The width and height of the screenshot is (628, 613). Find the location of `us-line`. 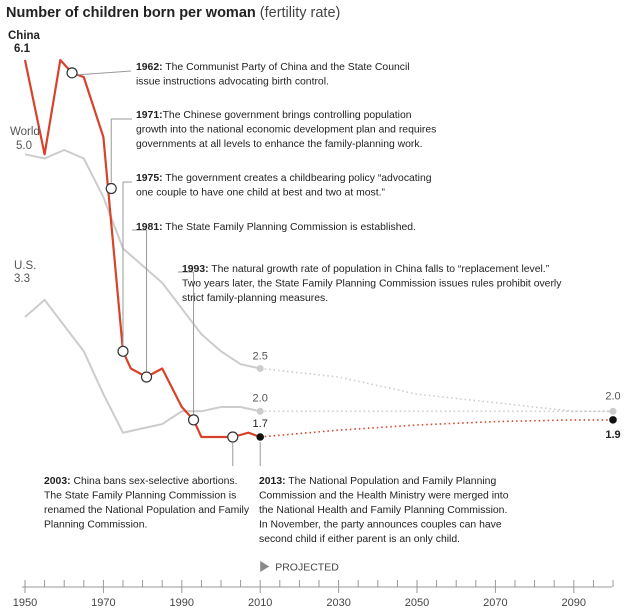

us-line is located at coordinates (142, 366).